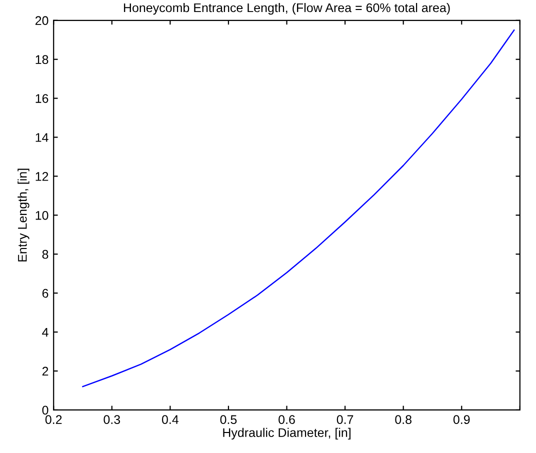 The width and height of the screenshot is (536, 453). I want to click on chart-title: Honeycomb Entrance Length, (Flow Area = 60% total area), so click(287, 8).